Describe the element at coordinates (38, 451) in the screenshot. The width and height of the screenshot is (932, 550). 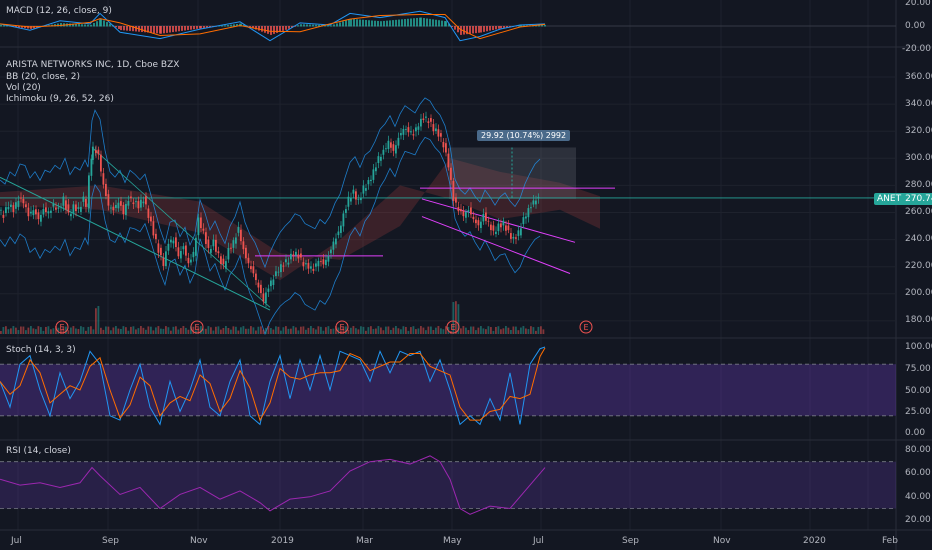
I see `rsi-label: RSI (14, close)` at that location.